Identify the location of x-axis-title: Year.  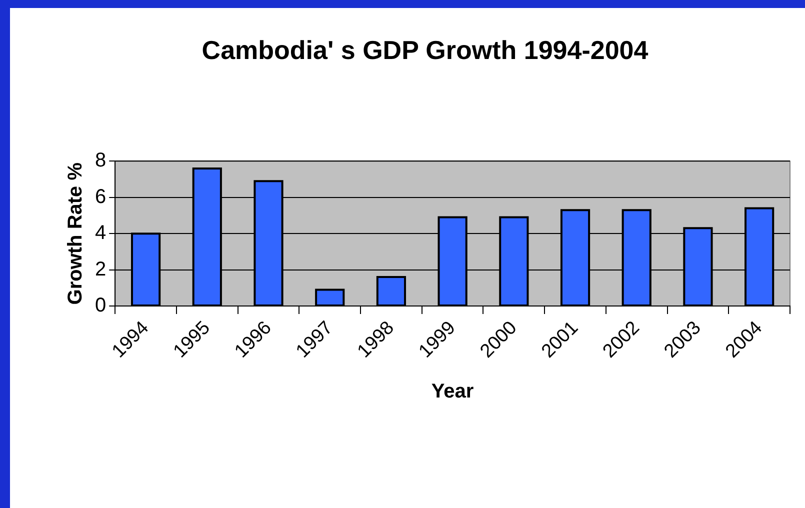
(452, 391).